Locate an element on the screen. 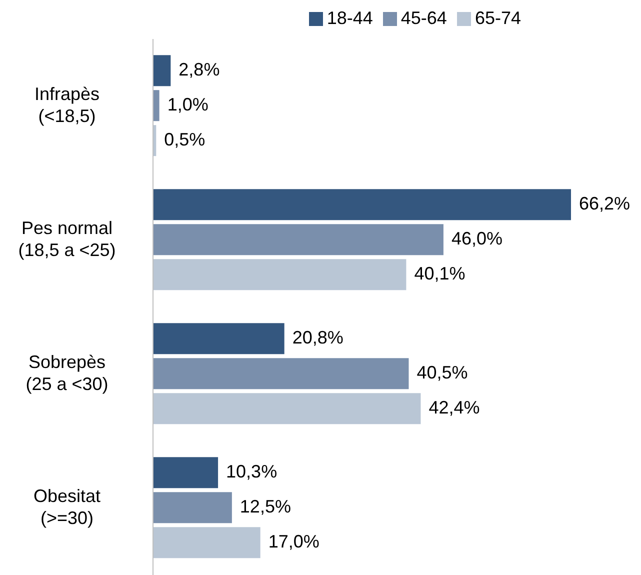 Image resolution: width=641 pixels, height=575 pixels. data-label: 1,0% is located at coordinates (187, 104).